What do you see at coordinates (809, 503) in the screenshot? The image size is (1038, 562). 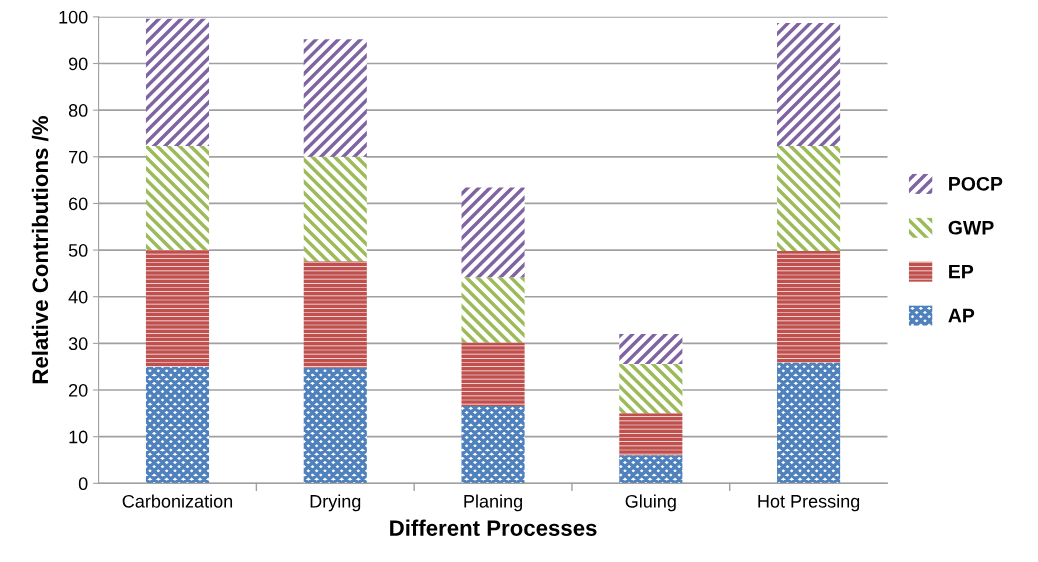 I see `x-tick-label: Hot Pressing` at bounding box center [809, 503].